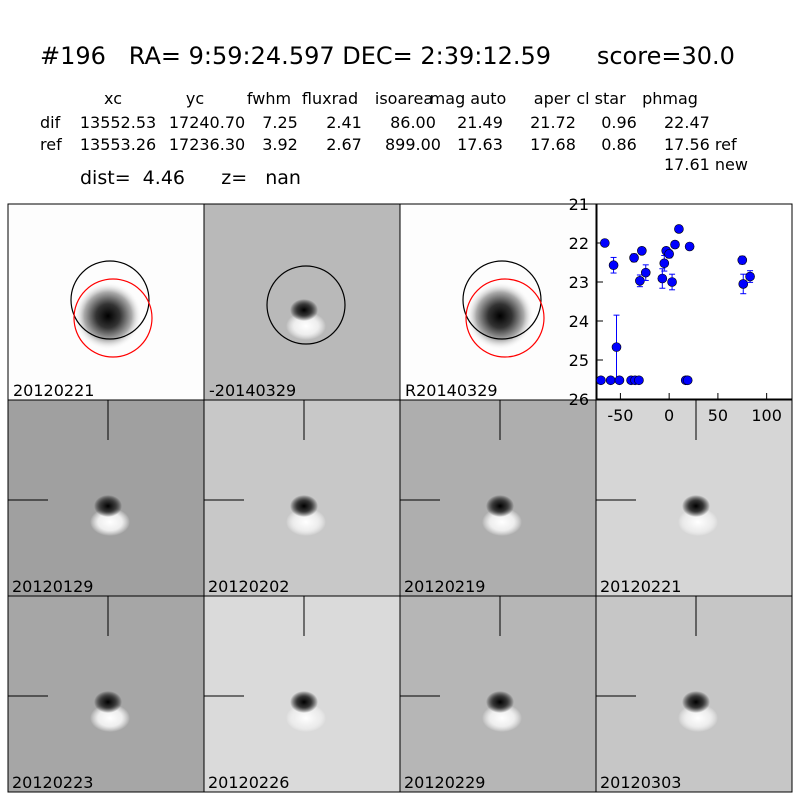 The image size is (800, 804). What do you see at coordinates (579, 282) in the screenshot?
I see `y-tick-label: 23` at bounding box center [579, 282].